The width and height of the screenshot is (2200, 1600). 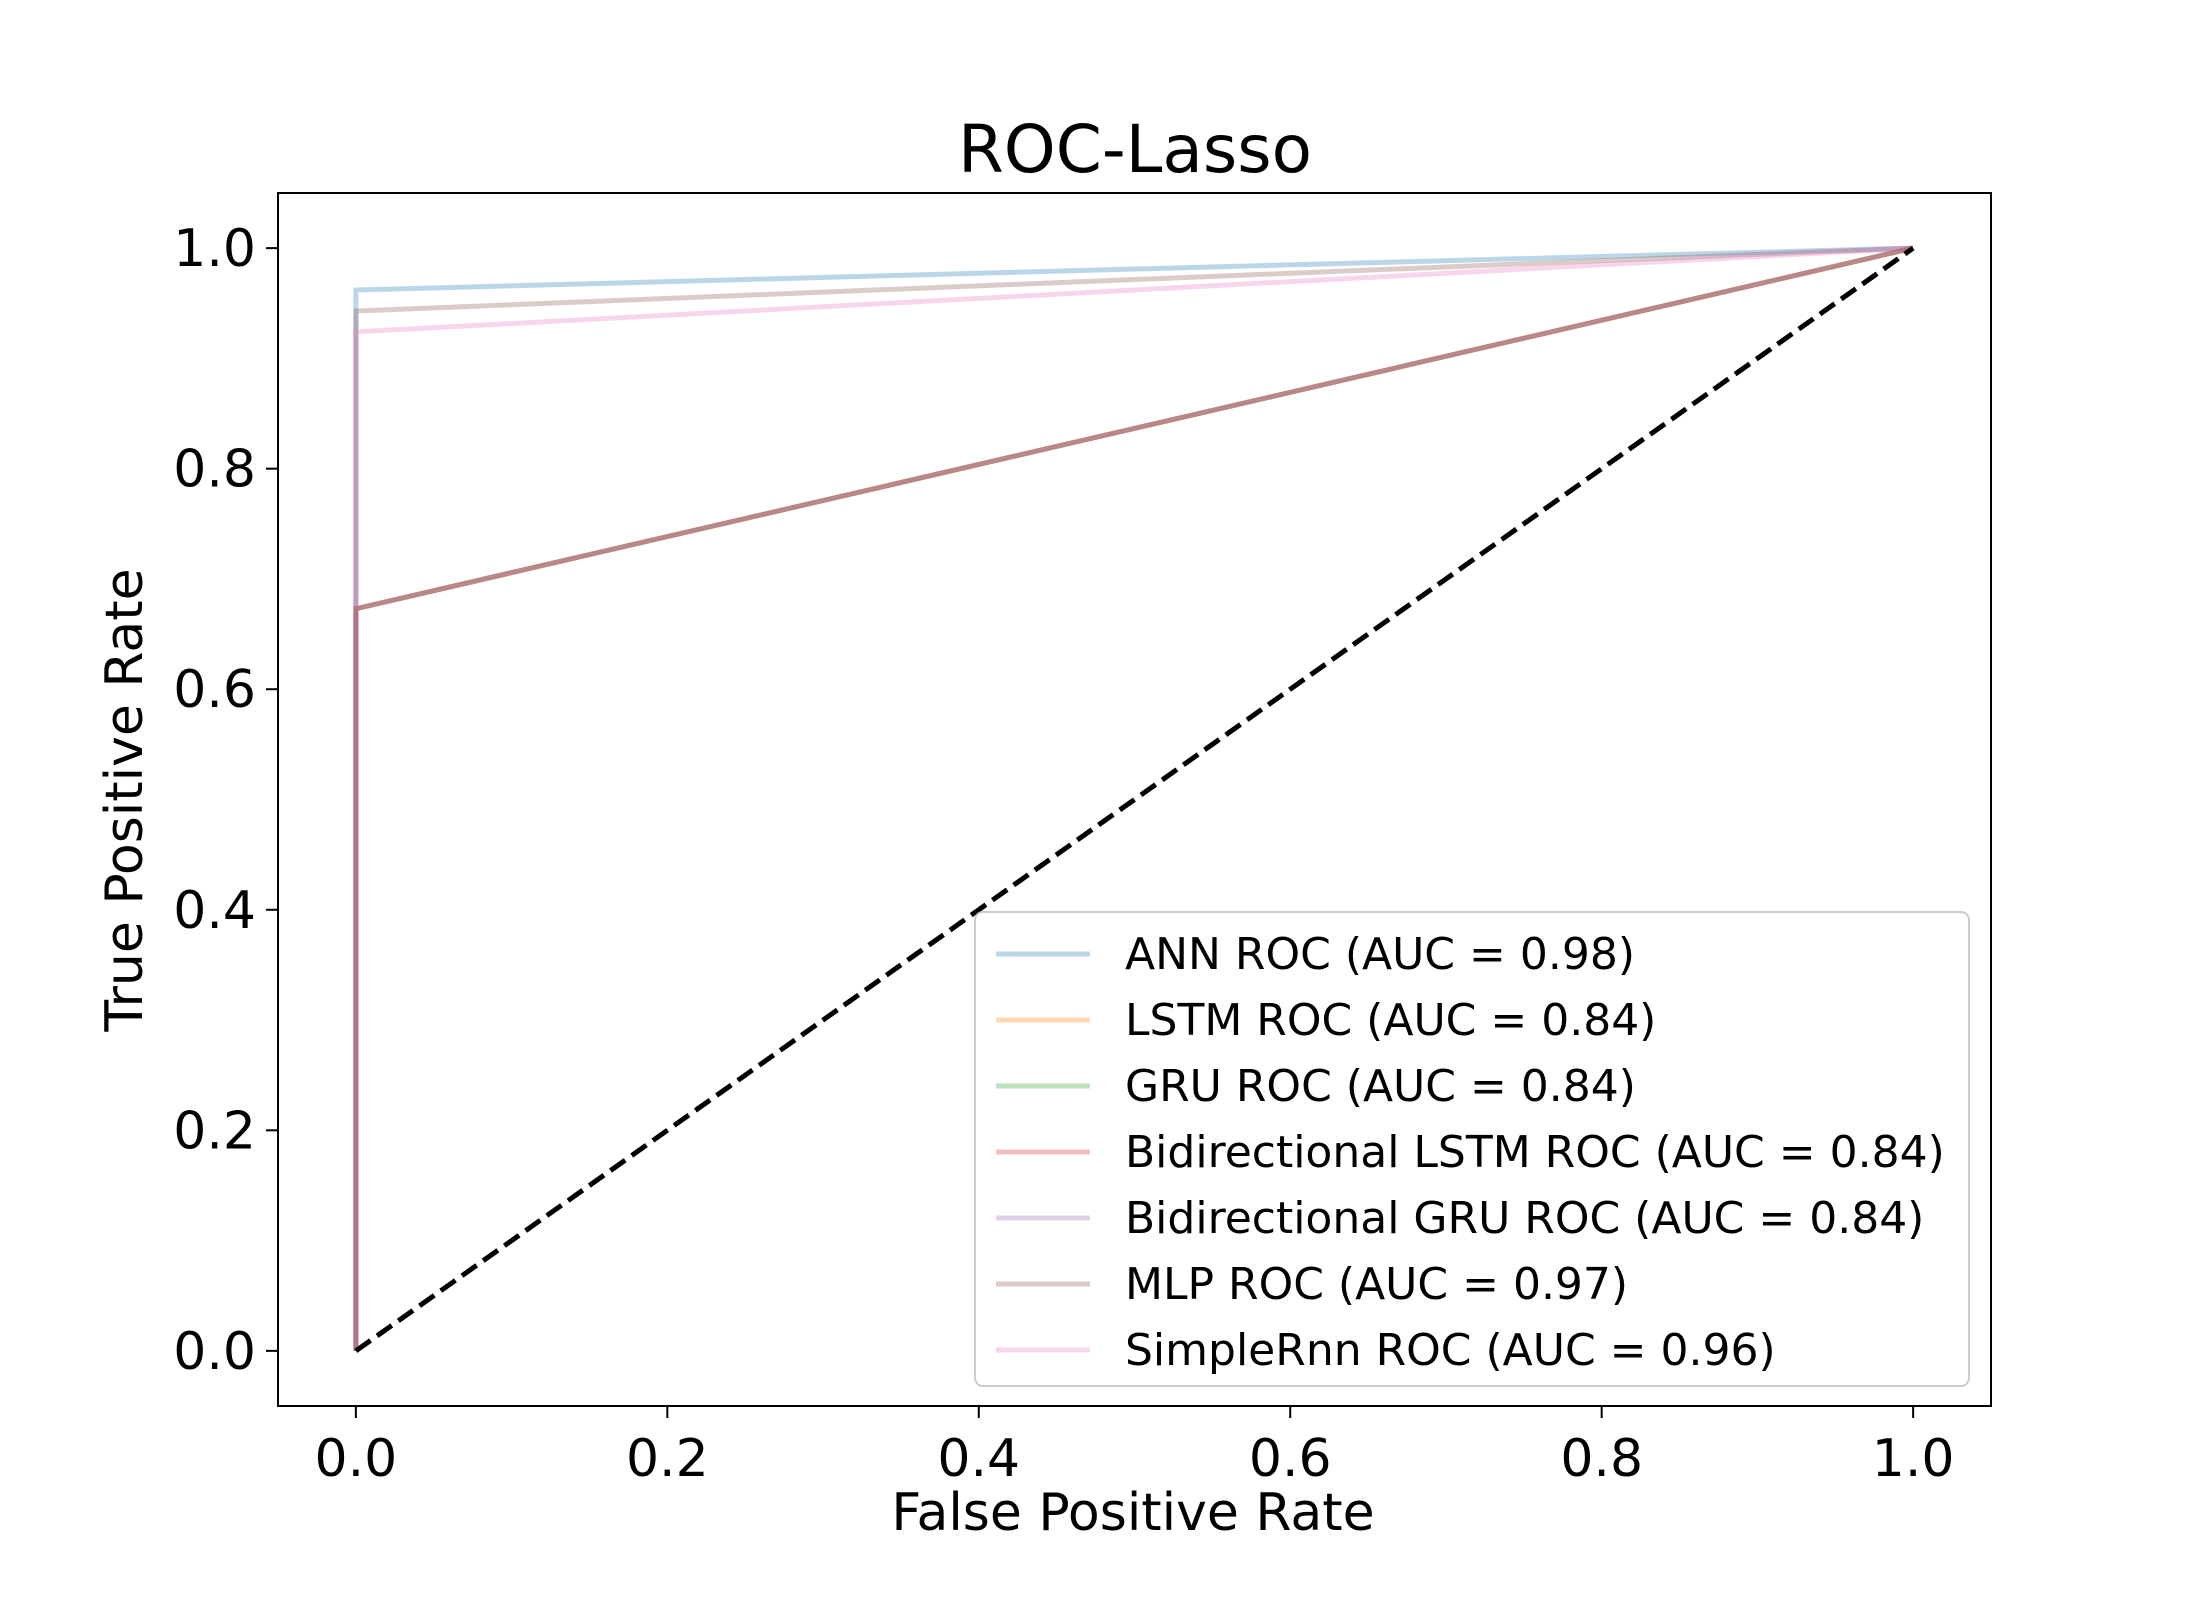 I want to click on x-tick-label: 0.6, so click(x=1290, y=1459).